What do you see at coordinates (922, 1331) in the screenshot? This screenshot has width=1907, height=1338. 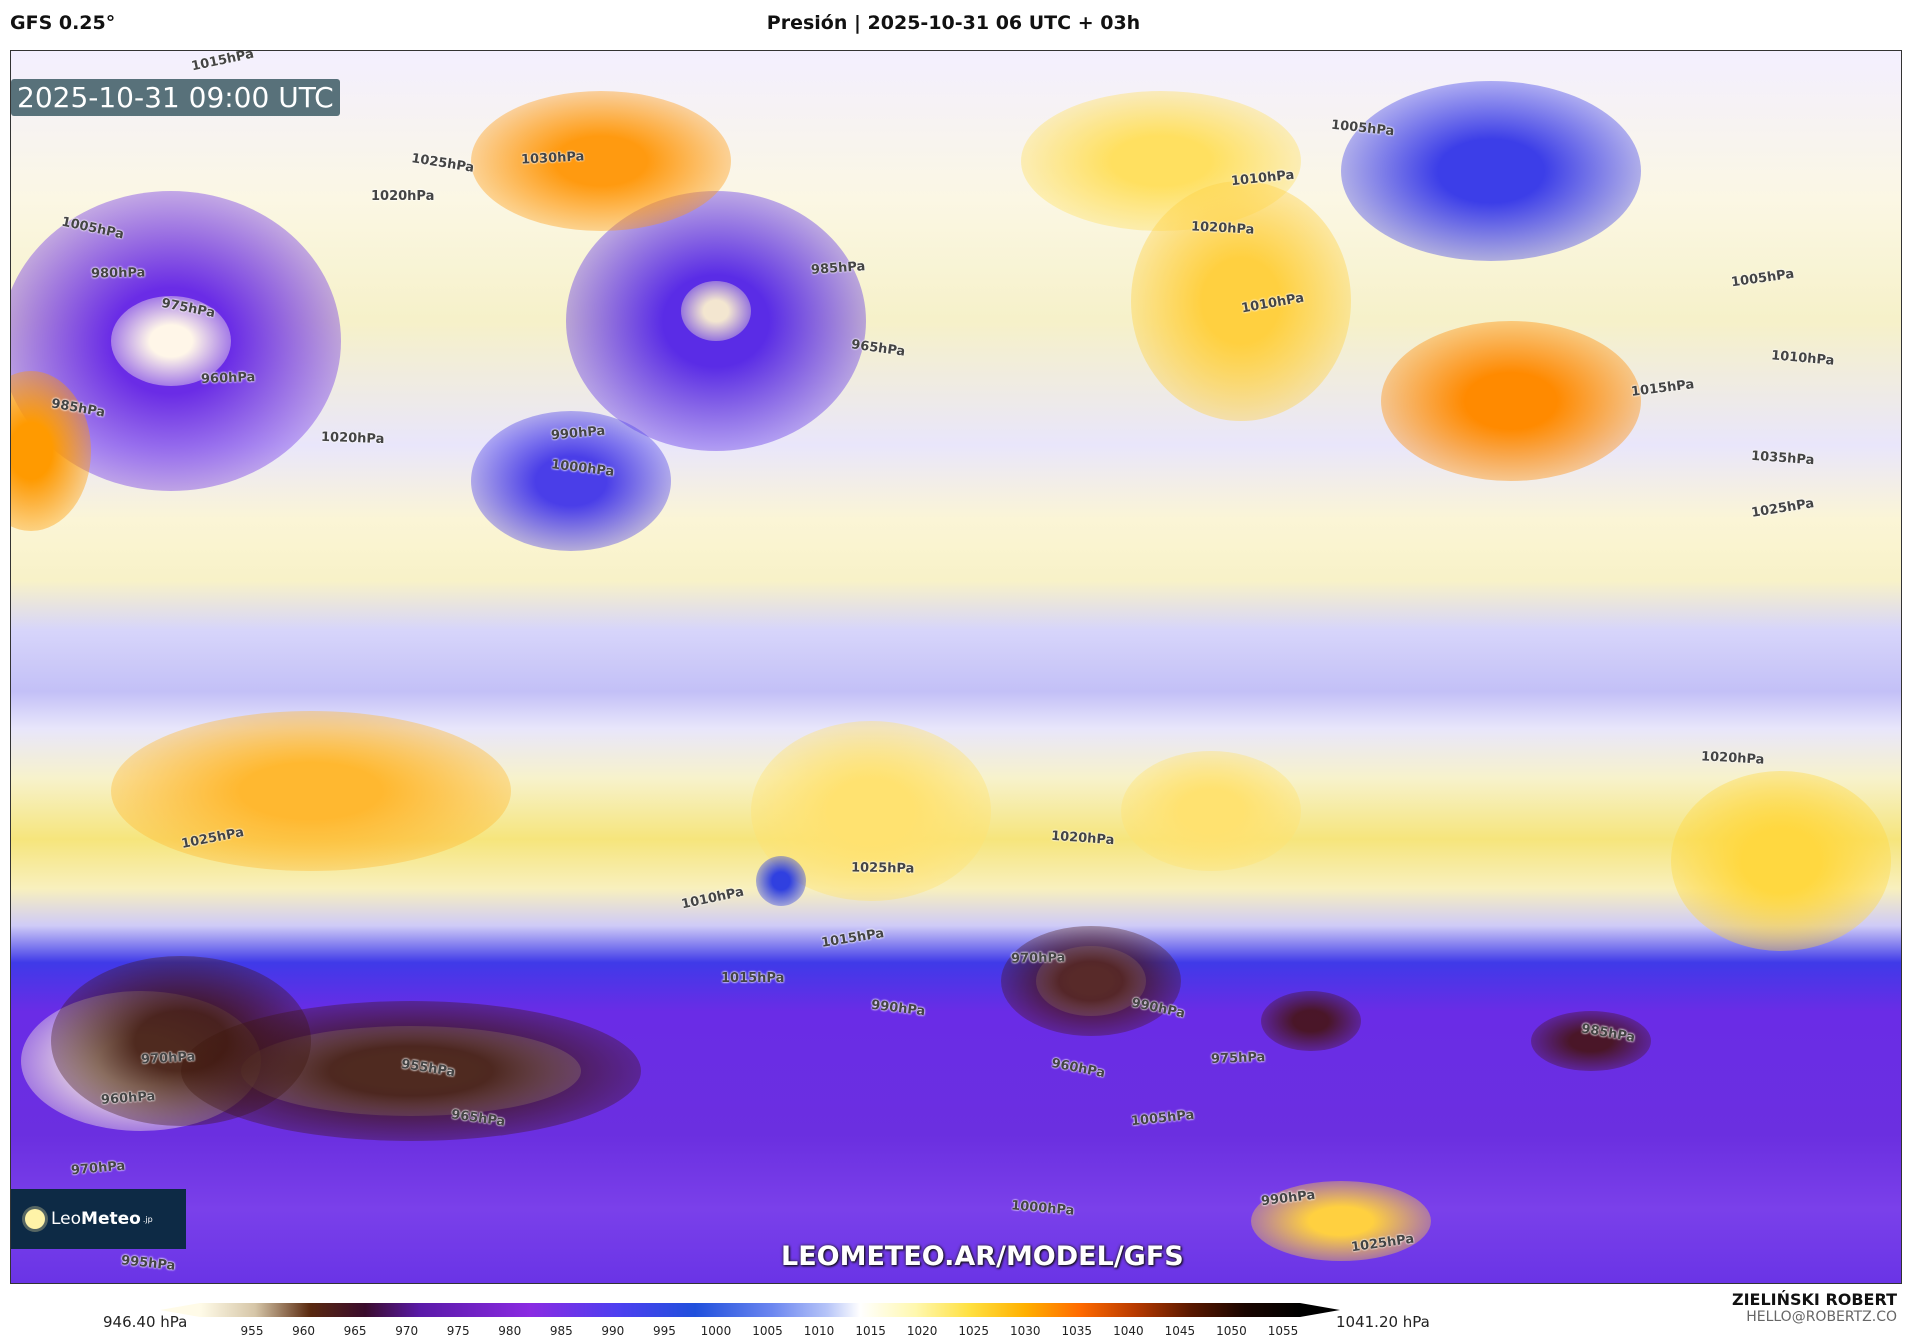 I see `colorbar-tick: 1020` at bounding box center [922, 1331].